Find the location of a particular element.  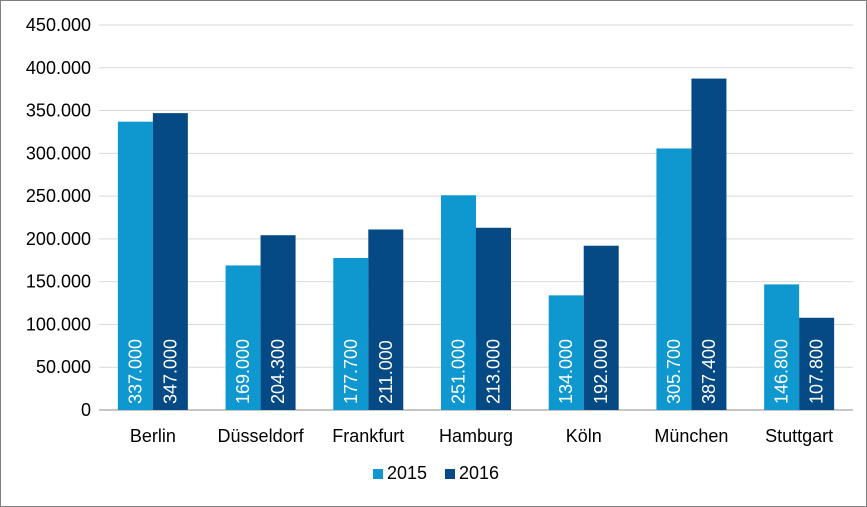

y-tick-label: 300.000 is located at coordinates (58, 153).